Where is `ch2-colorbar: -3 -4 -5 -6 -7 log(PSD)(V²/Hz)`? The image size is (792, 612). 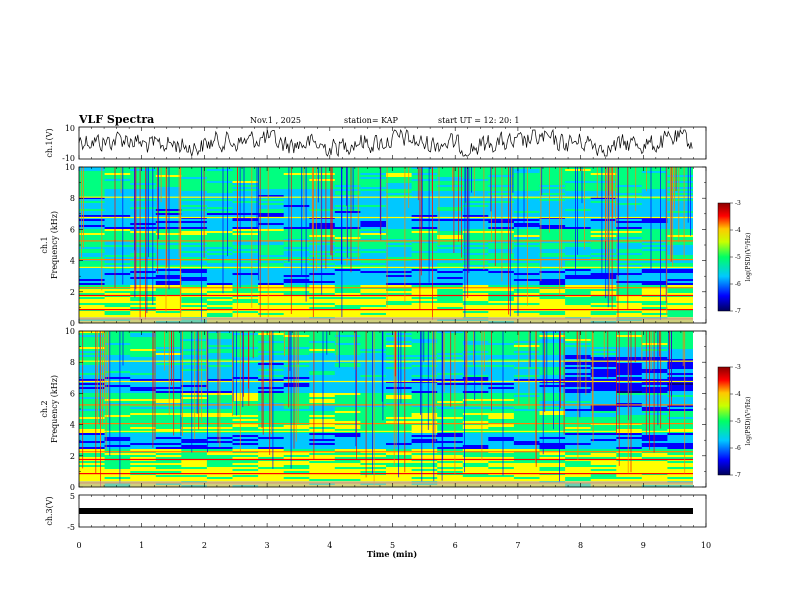
ch2-colorbar: -3 -4 -5 -6 -7 log(PSD)(V²/Hz) is located at coordinates (734, 421).